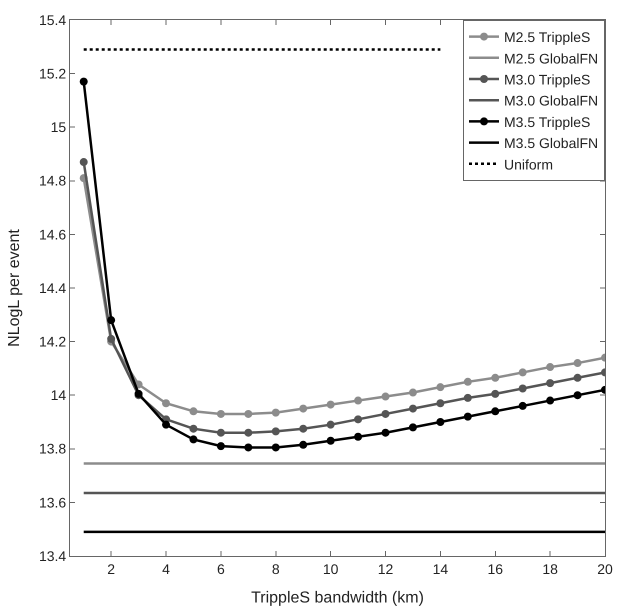 This screenshot has height=615, width=625. What do you see at coordinates (551, 143) in the screenshot?
I see `legend-label: M3.5 GlobalFN` at bounding box center [551, 143].